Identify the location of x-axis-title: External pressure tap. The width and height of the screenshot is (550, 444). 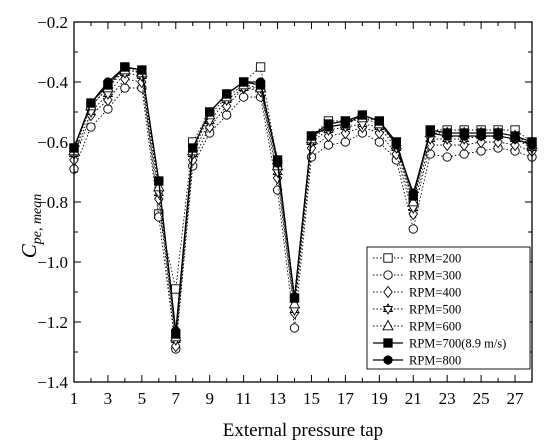
(303, 430).